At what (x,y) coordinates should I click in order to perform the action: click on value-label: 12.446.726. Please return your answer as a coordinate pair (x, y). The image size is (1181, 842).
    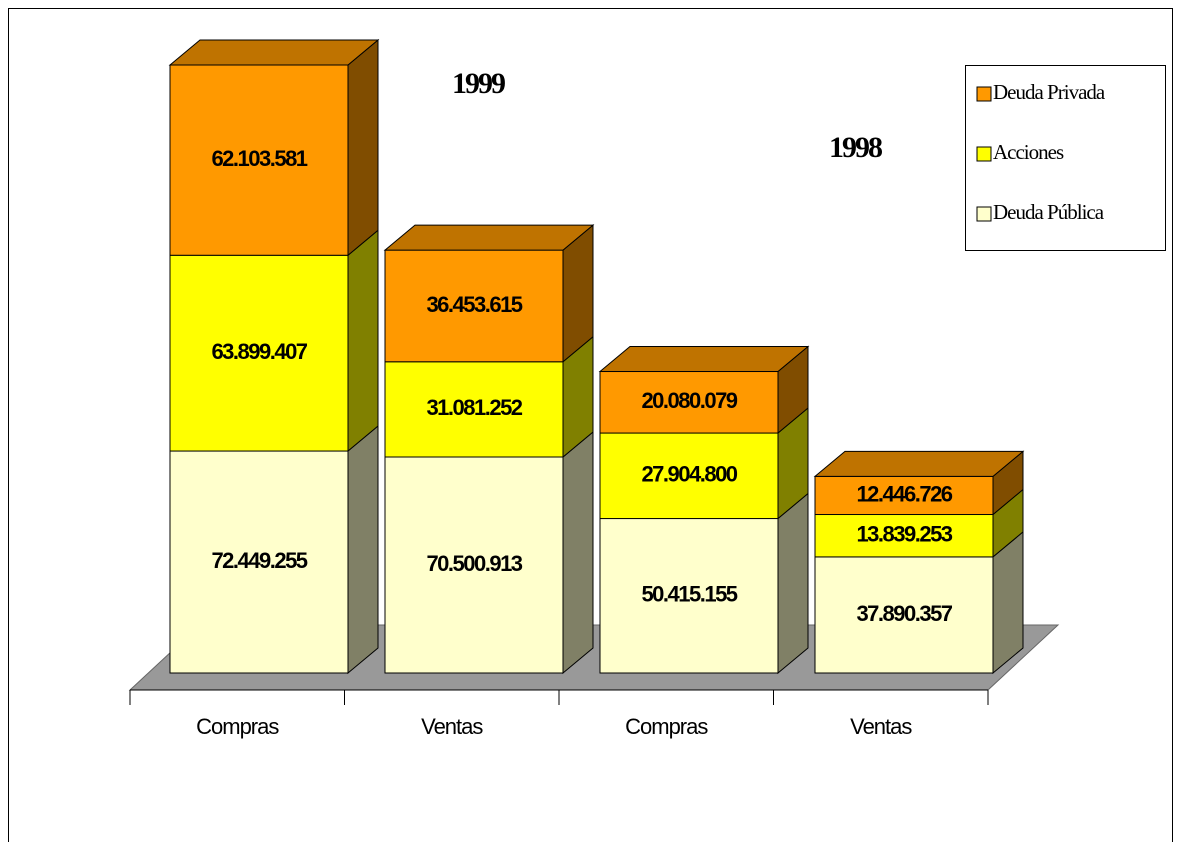
    Looking at the image, I should click on (904, 493).